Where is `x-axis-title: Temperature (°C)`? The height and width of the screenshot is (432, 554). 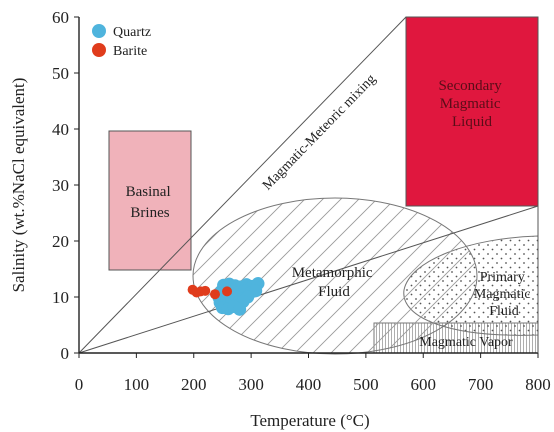
x-axis-title: Temperature (°C) is located at coordinates (309, 420).